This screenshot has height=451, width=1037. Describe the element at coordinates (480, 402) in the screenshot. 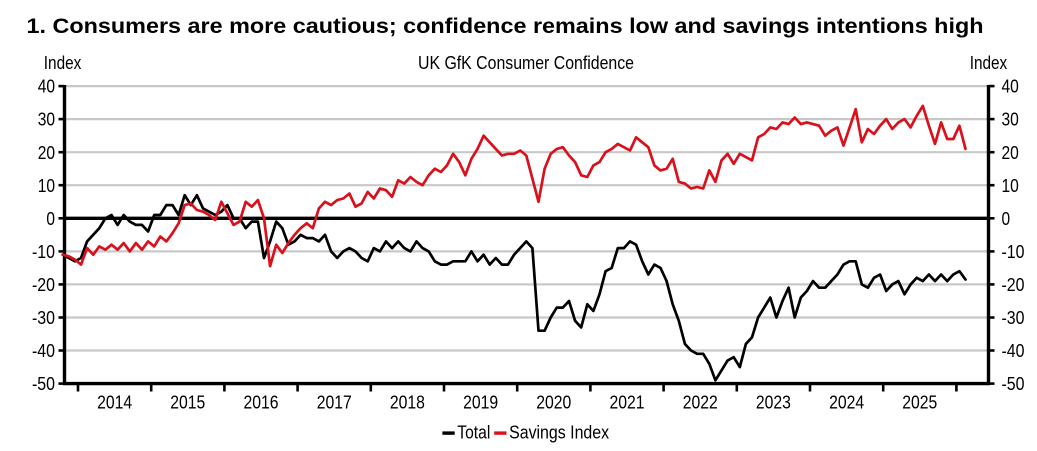

I see `svg-text: 2019` at that location.